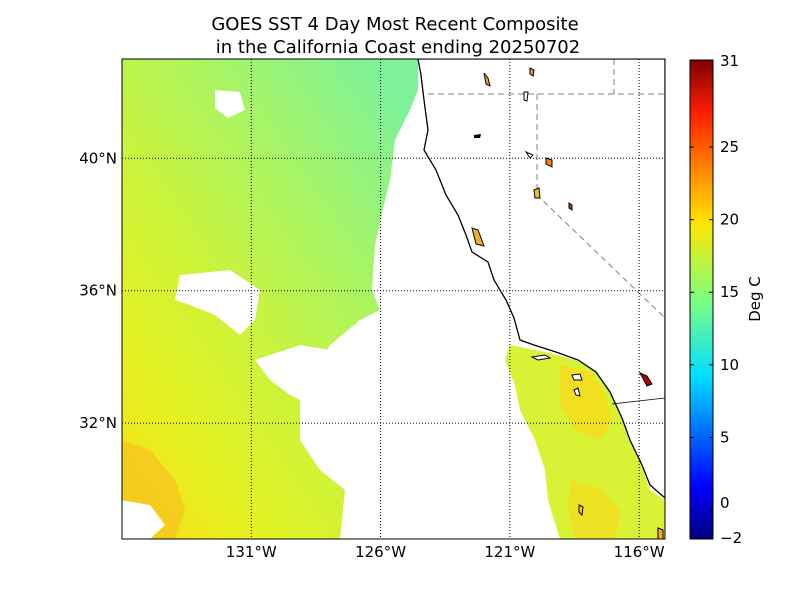 The width and height of the screenshot is (800, 604). What do you see at coordinates (725, 503) in the screenshot?
I see `colorbar-tick-label: 0` at bounding box center [725, 503].